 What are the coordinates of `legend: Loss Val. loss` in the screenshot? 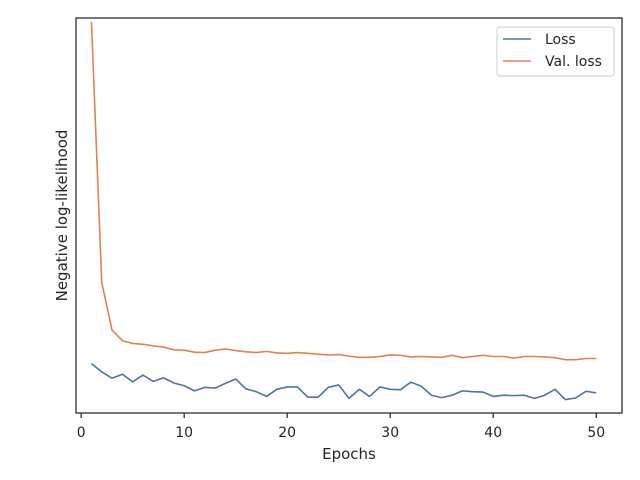 It's located at (555, 51).